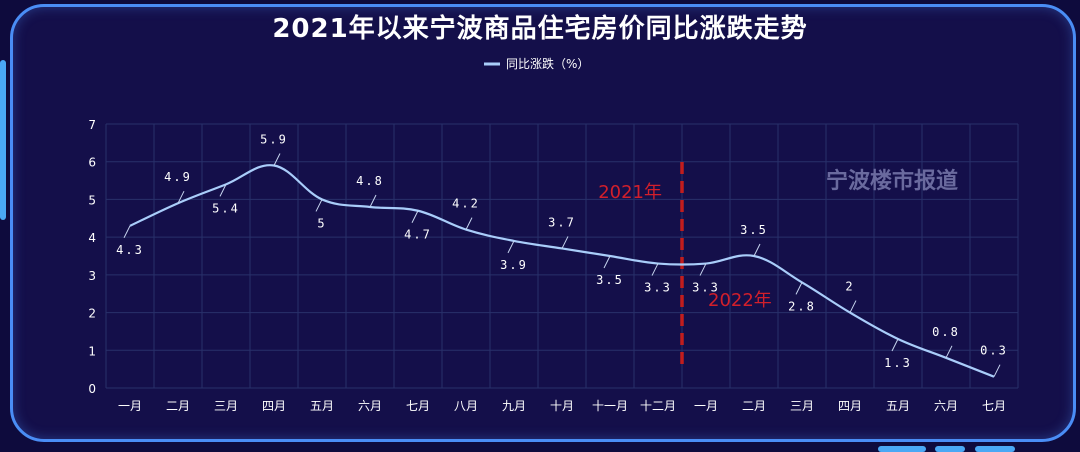 The width and height of the screenshot is (1080, 452). Describe the element at coordinates (92, 257) in the screenshot. I see `y-axis: 0 1 2 3 4 5 6 7` at that location.